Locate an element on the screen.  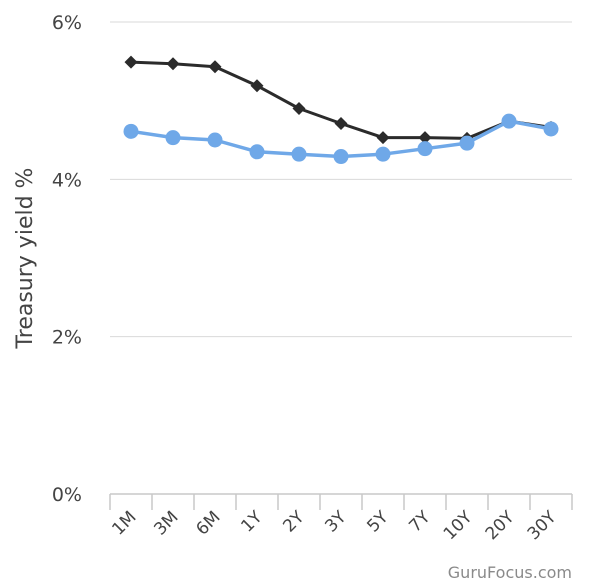
x-tick-label: 5Y is located at coordinates (378, 522).